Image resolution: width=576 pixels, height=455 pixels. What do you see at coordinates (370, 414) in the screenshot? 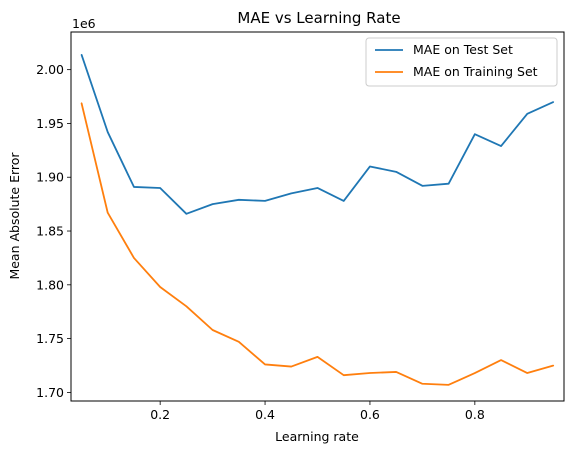
I see `x-tick-label: 0.6` at bounding box center [370, 414].